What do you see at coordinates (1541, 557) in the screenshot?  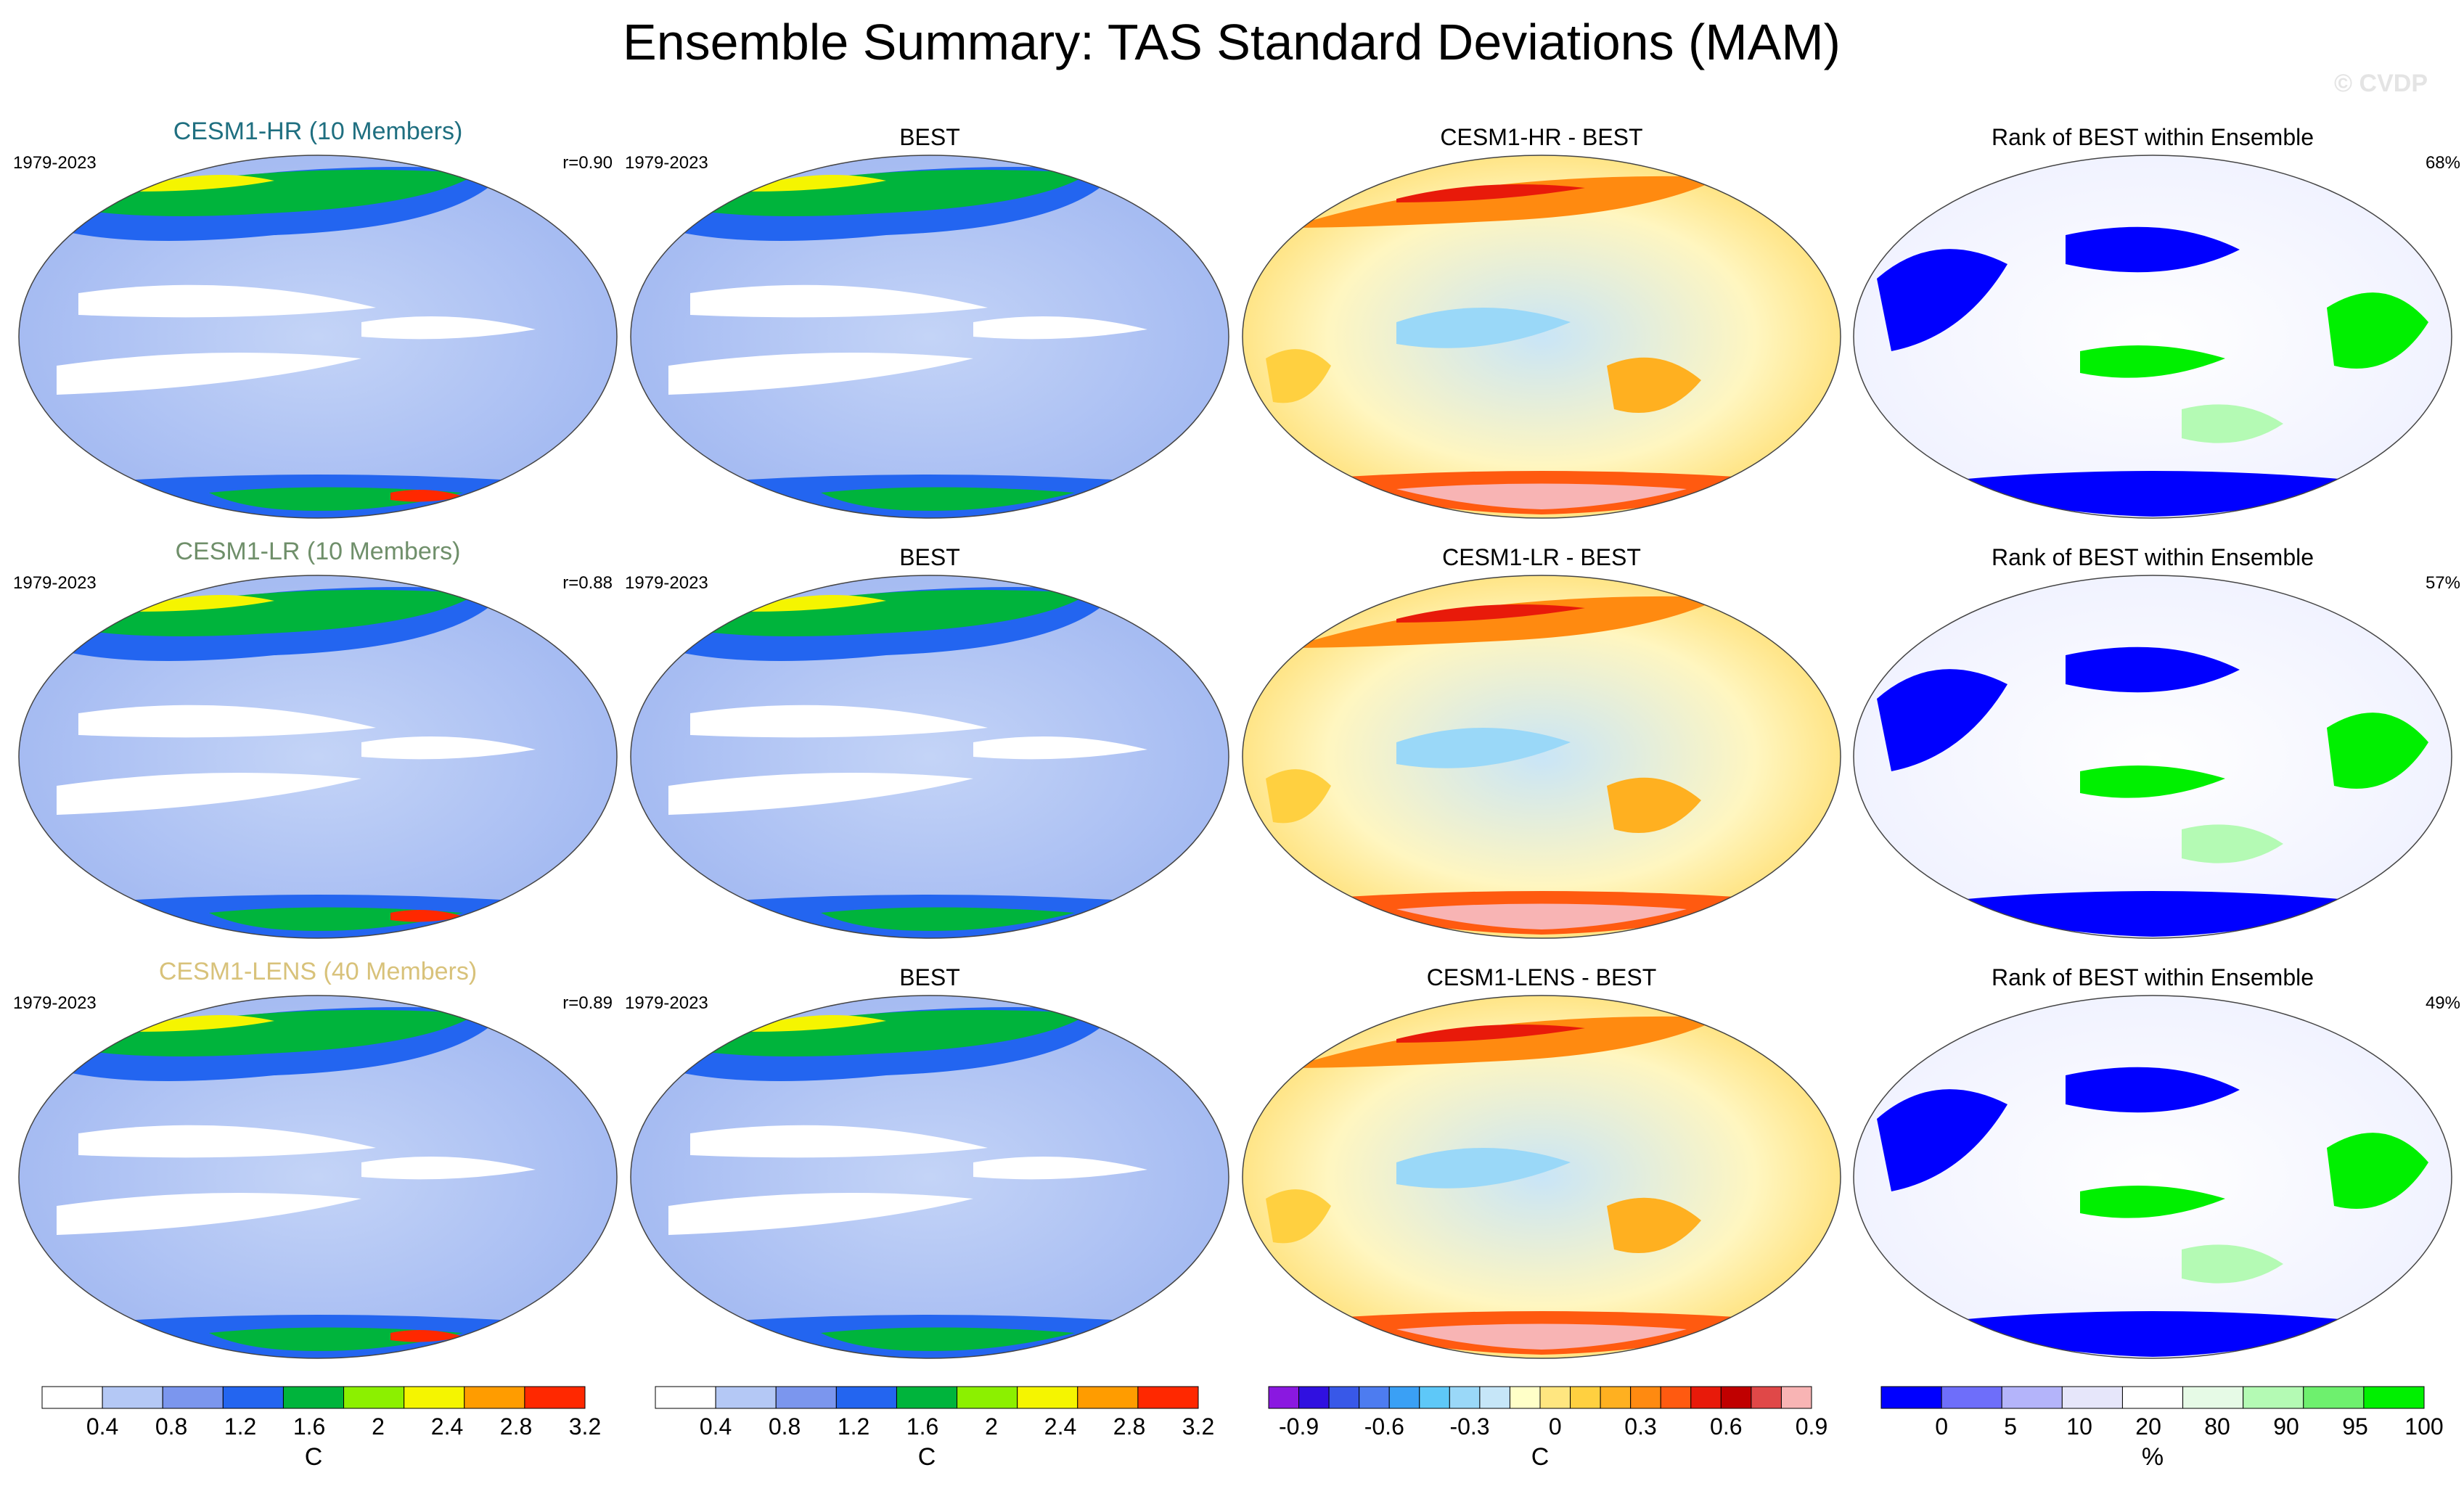 I see `difference-title: CESM1-LR - BEST` at bounding box center [1541, 557].